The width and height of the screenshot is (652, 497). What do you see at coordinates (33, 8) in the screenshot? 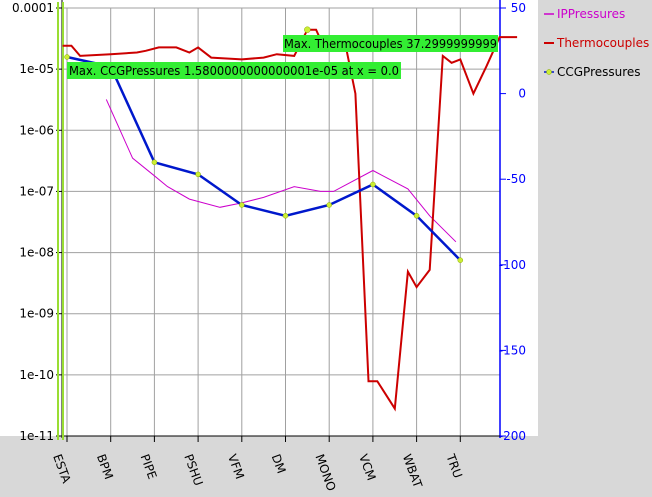
I see `left-tick-label: 0.0001` at bounding box center [33, 8].